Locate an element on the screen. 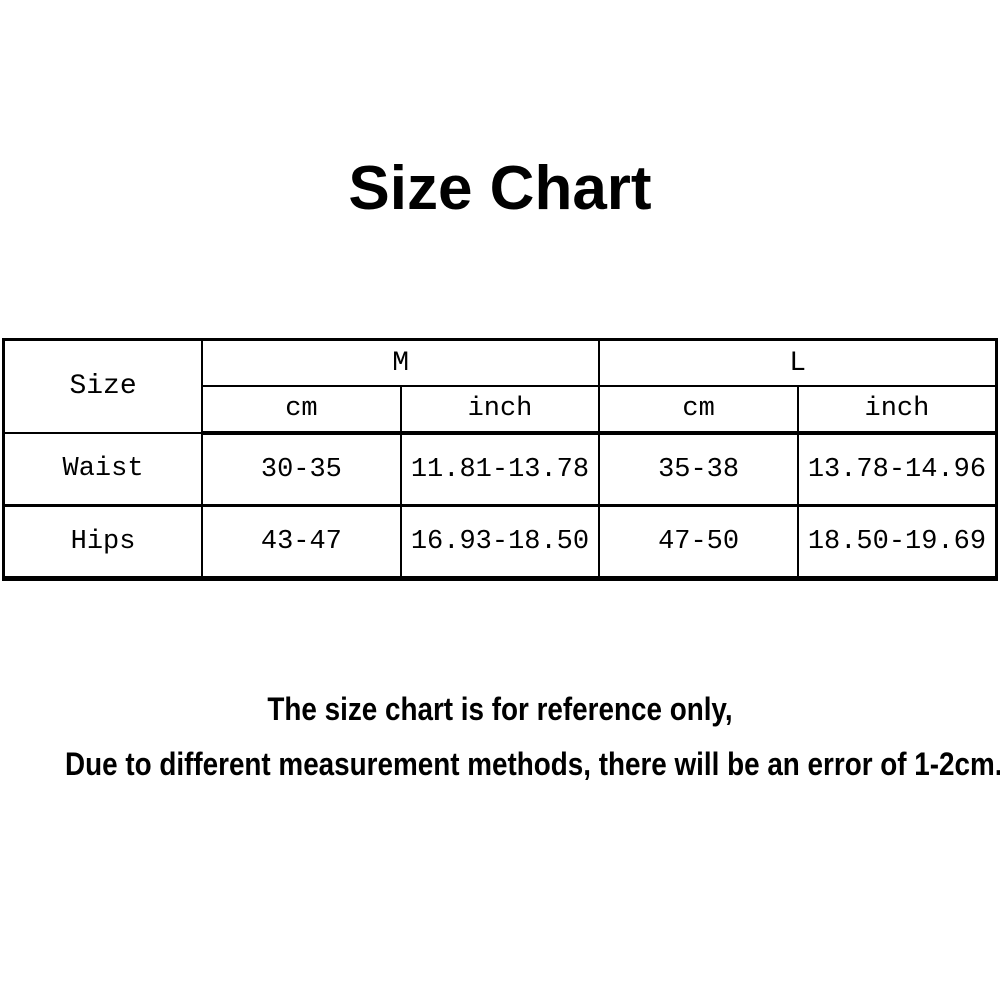  cell-waist-m-inch: 11.81-13.78 is located at coordinates (500, 469).